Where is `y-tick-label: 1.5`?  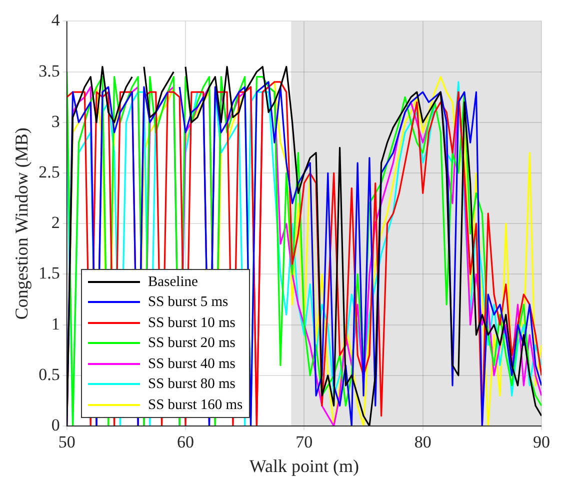 y-tick-label: 1.5 is located at coordinates (49, 273).